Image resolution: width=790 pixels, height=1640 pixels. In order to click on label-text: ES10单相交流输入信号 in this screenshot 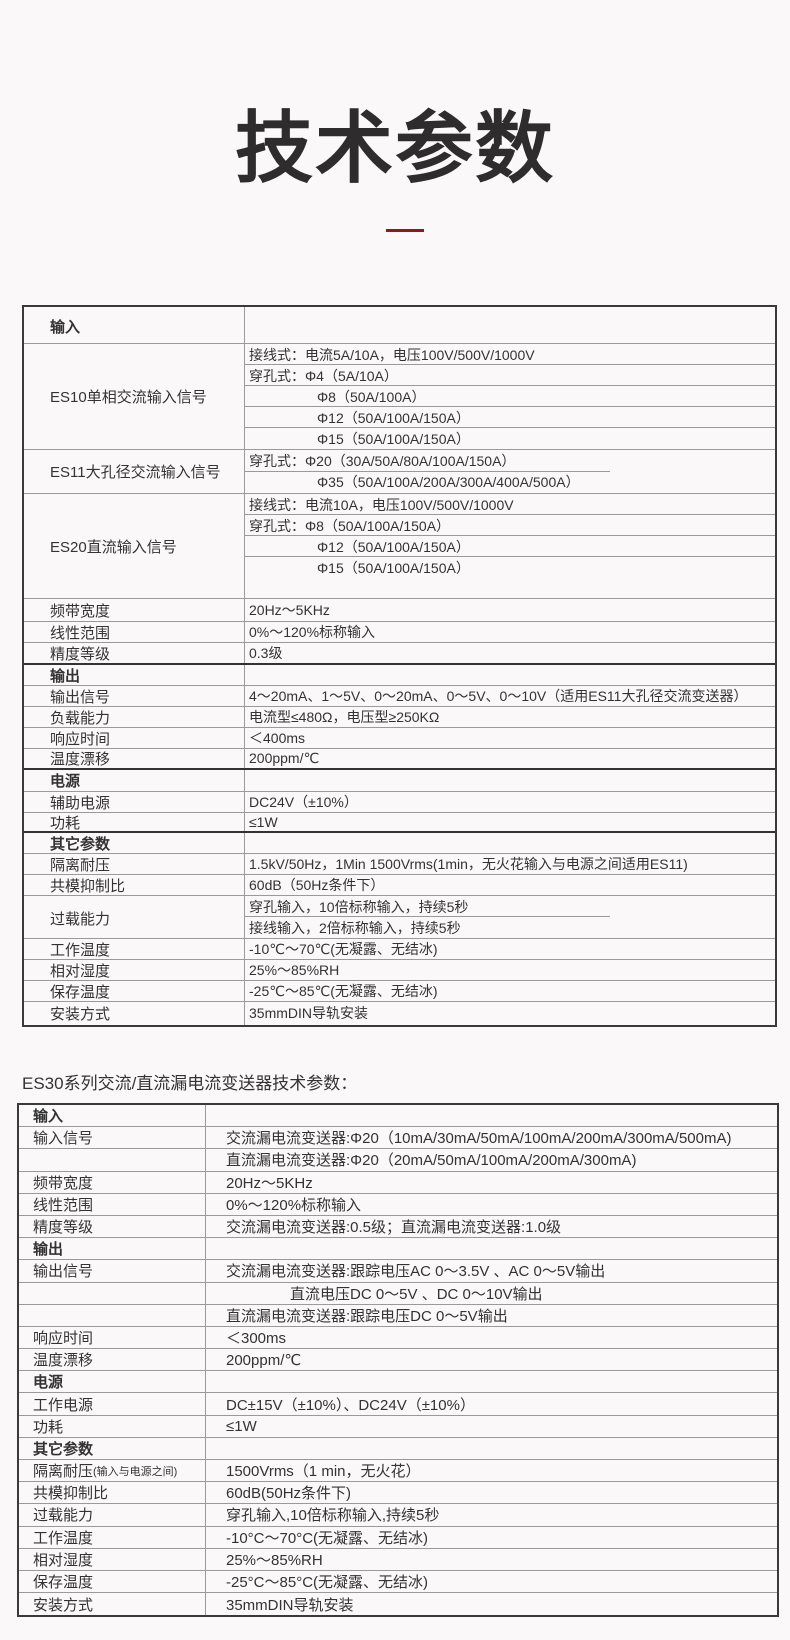, I will do `click(128, 397)`.